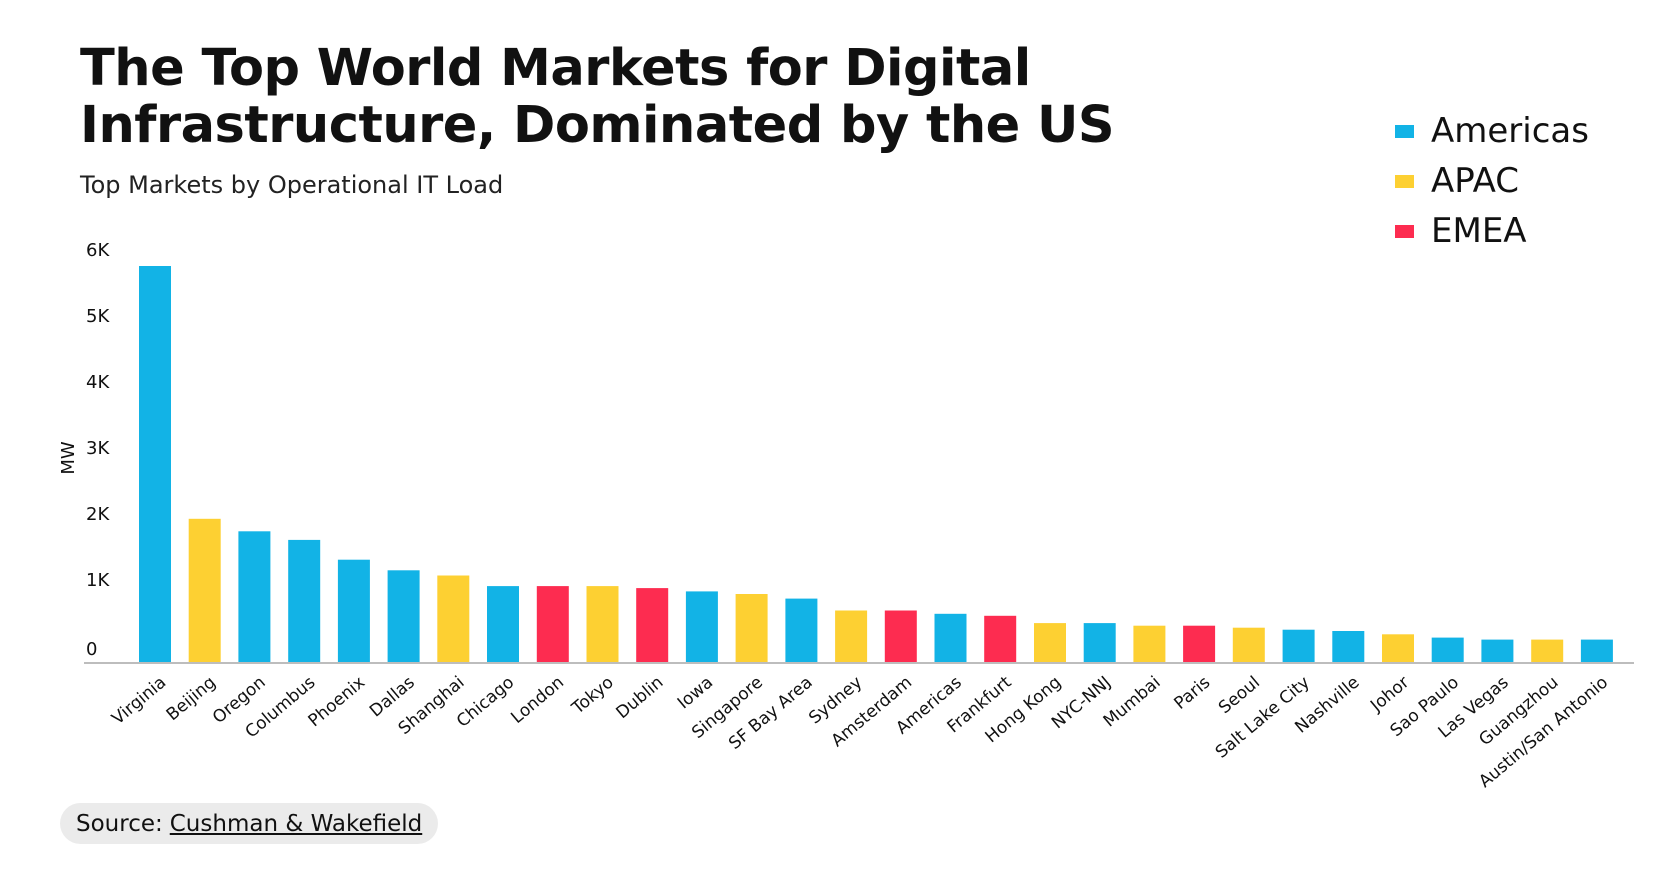  What do you see at coordinates (1404, 231) in the screenshot?
I see `legend-swatch-emea` at bounding box center [1404, 231].